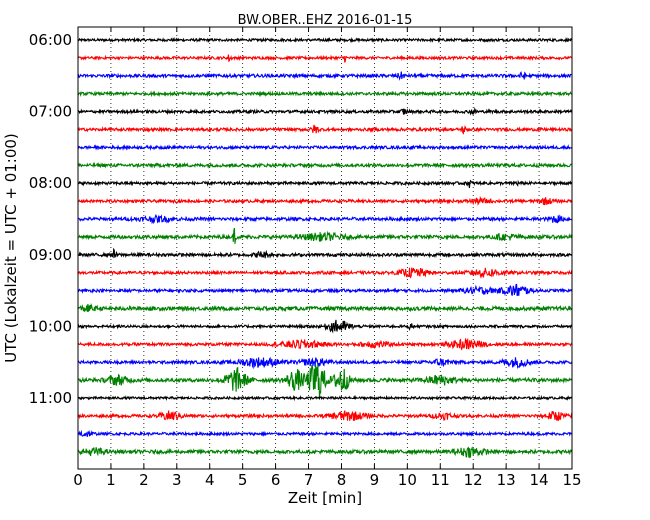  What do you see at coordinates (50, 112) in the screenshot?
I see `y-tick-label: 07:00` at bounding box center [50, 112].